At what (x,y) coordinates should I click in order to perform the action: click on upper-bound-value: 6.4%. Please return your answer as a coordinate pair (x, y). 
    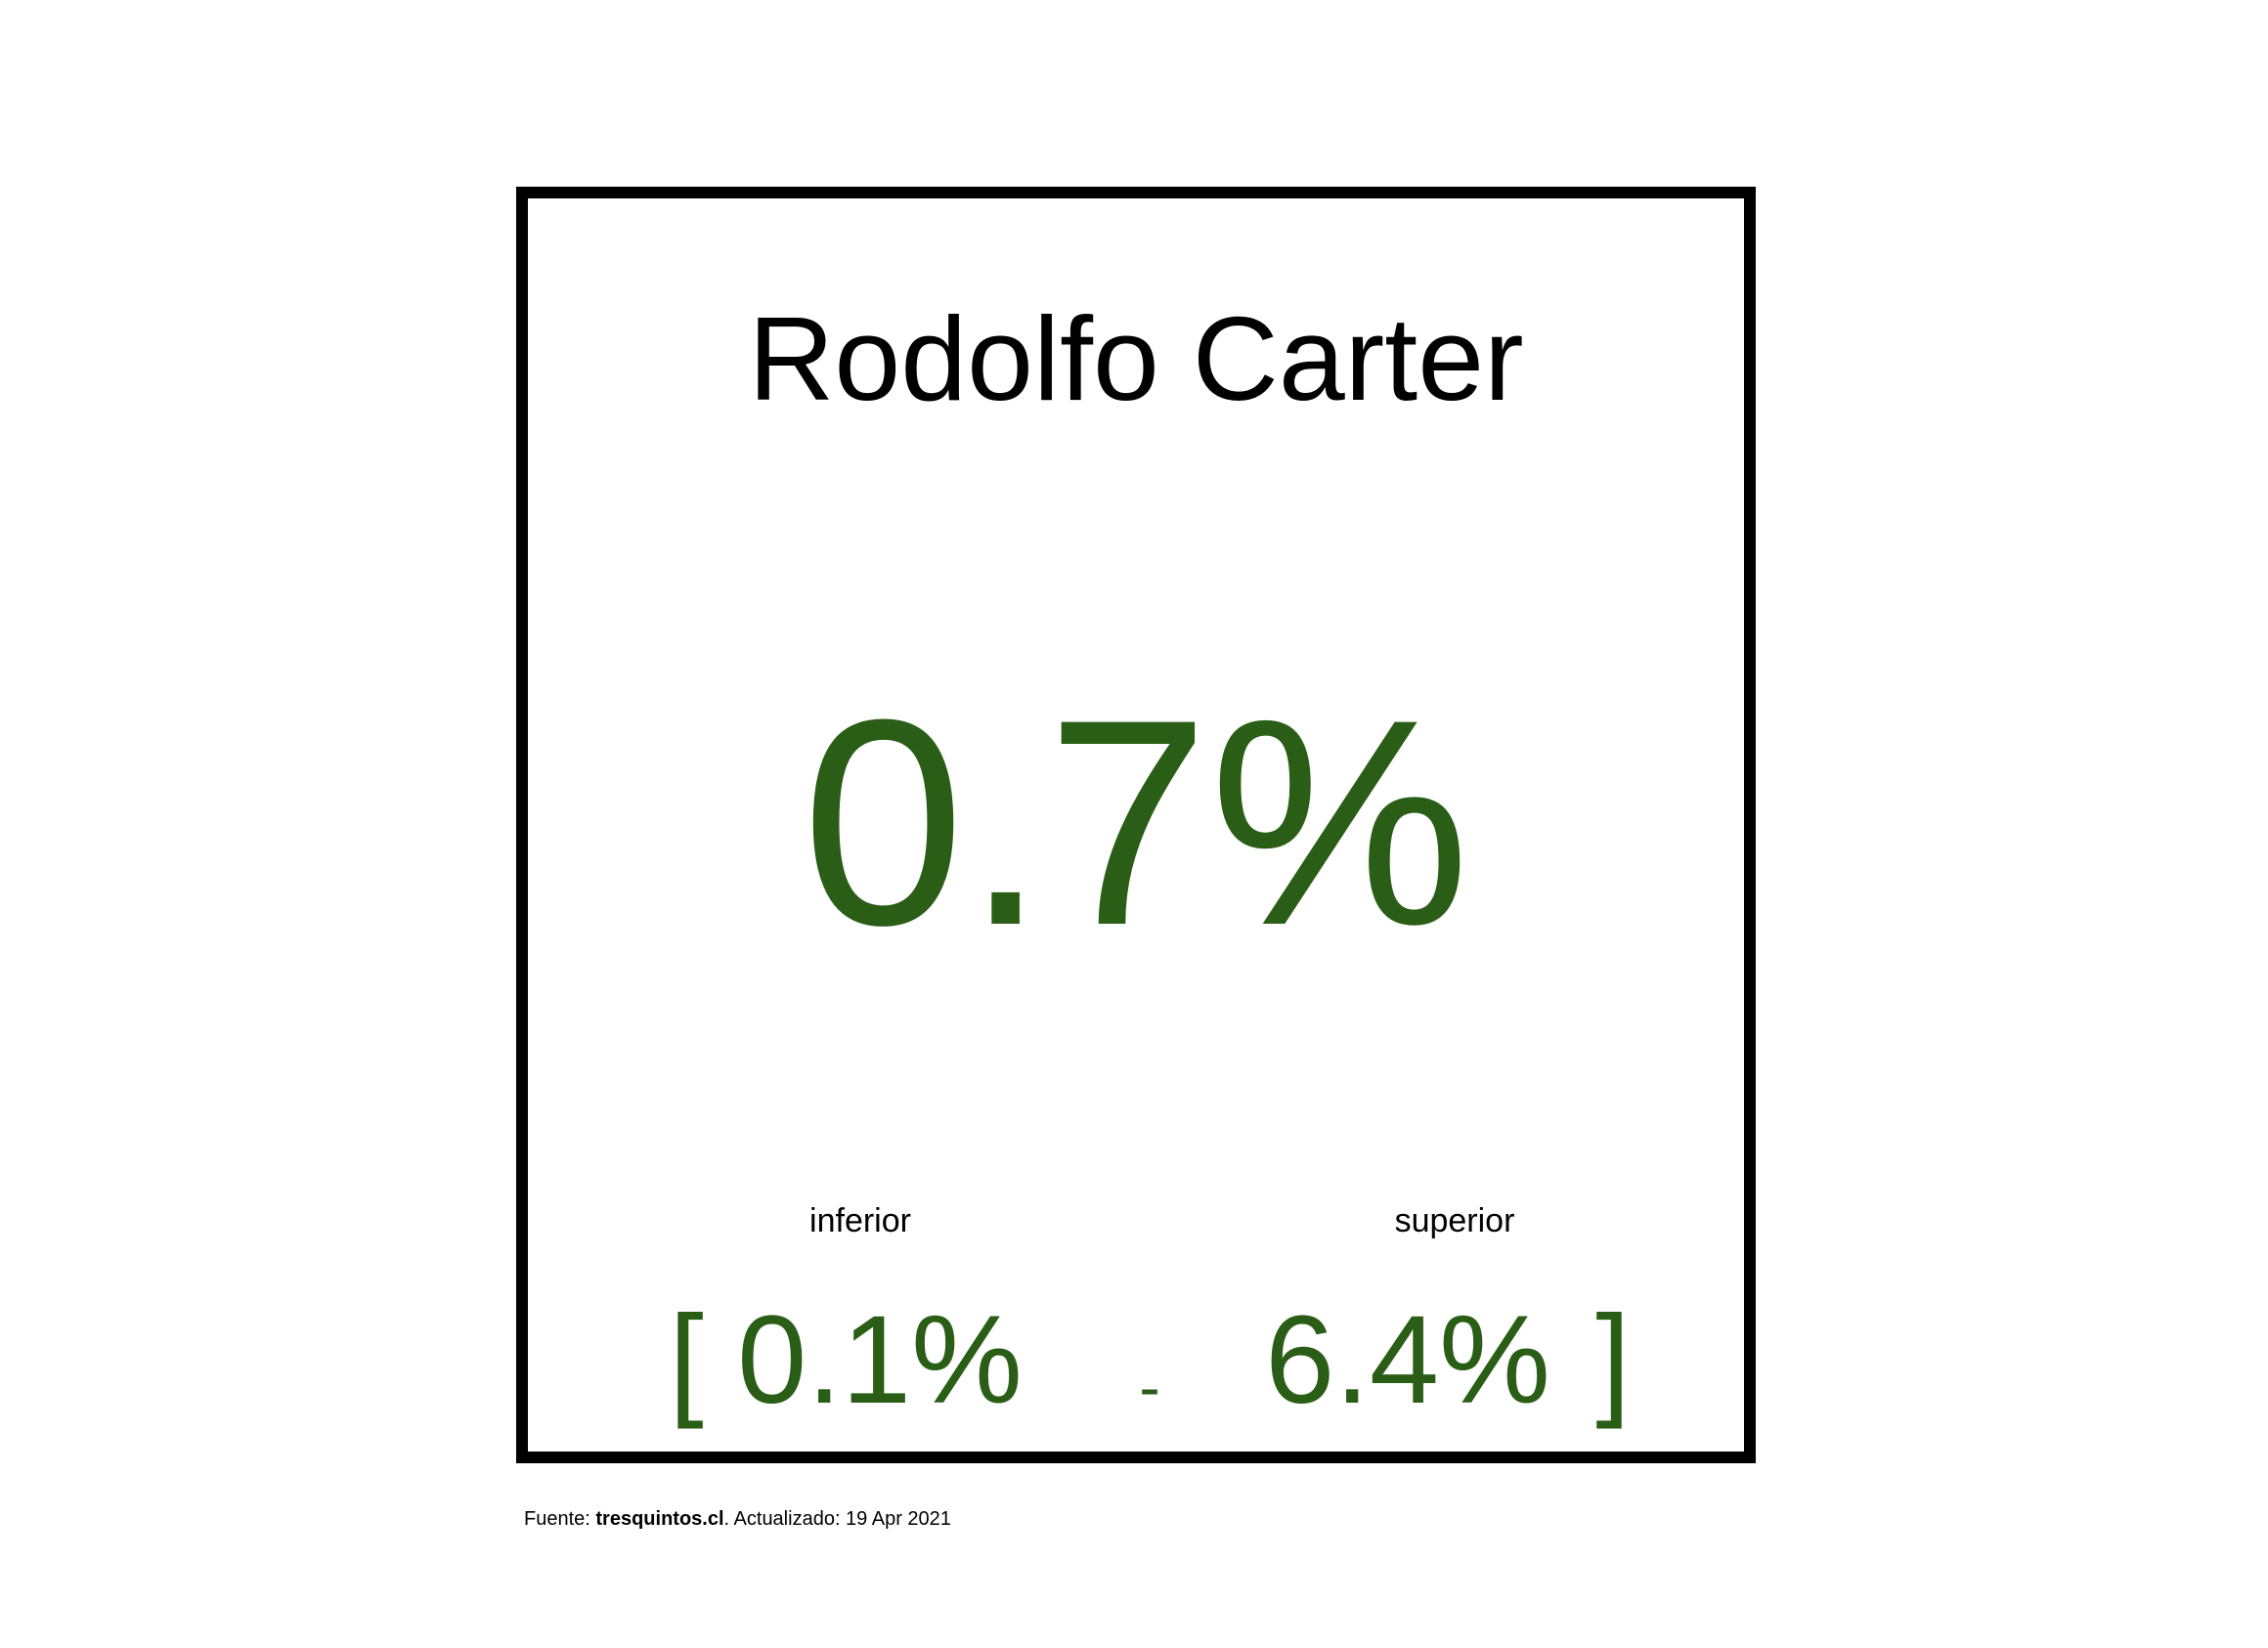
    Looking at the image, I should click on (1407, 1360).